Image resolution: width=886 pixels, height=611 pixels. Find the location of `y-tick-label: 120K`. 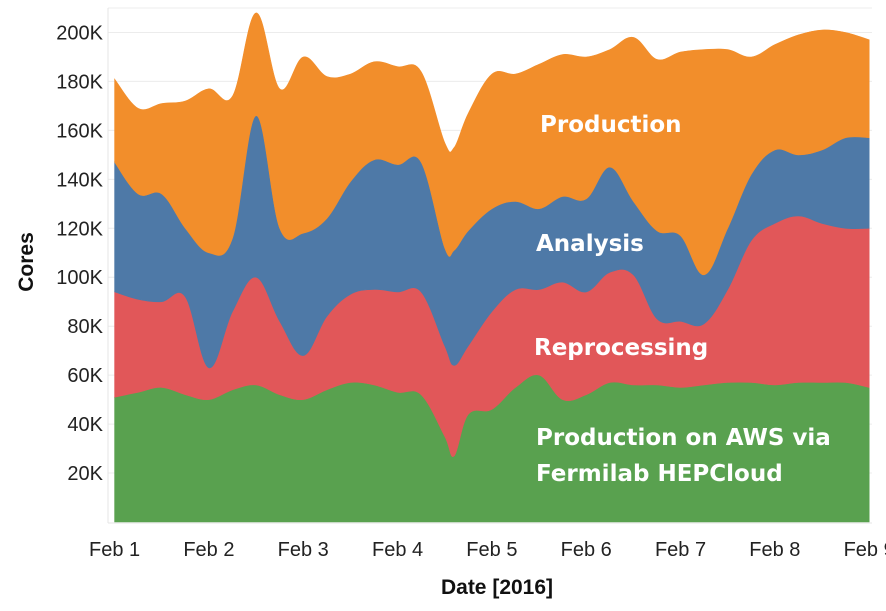

y-tick-label: 120K is located at coordinates (79, 229).